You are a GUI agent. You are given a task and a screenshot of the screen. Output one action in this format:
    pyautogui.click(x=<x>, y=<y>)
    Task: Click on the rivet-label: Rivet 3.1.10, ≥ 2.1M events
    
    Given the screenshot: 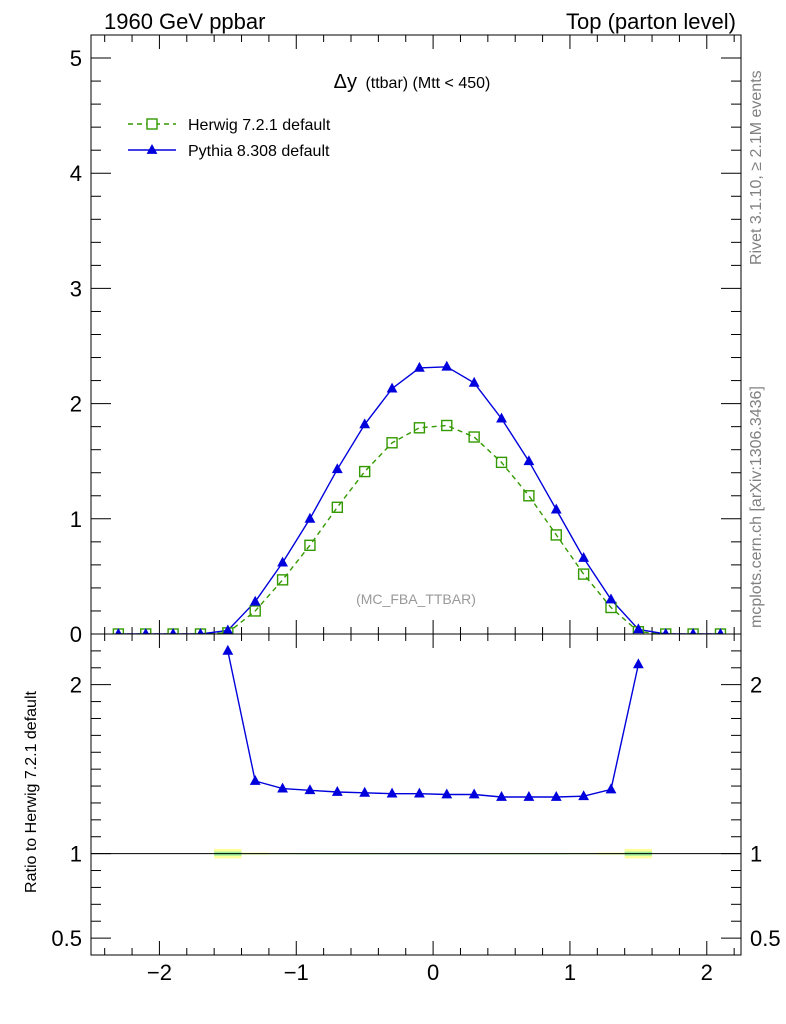 What is the action you would take?
    pyautogui.click(x=756, y=167)
    